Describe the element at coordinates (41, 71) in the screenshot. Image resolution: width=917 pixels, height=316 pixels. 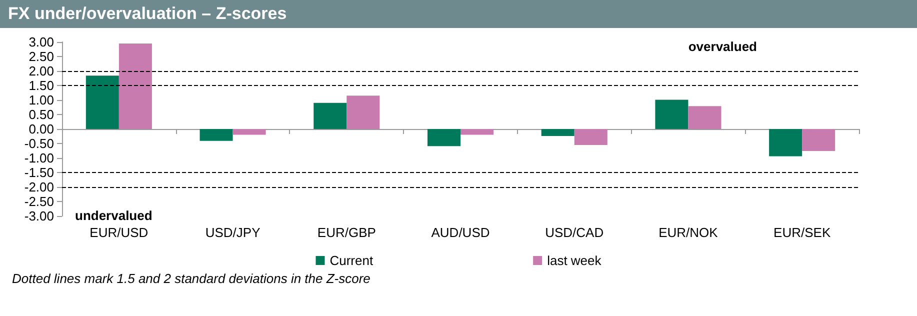
I see `y-tick-label: 2.00` at that location.